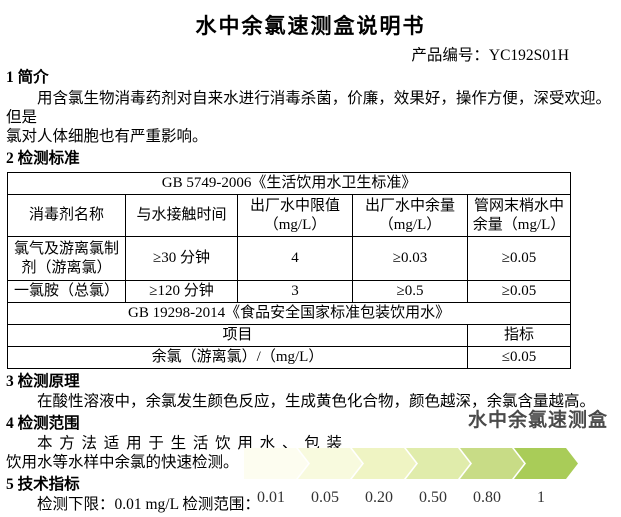 Image resolution: width=621 pixels, height=517 pixels. I want to click on table-cell: 氯气及游离氯制剂（游离氯）, so click(66, 258).